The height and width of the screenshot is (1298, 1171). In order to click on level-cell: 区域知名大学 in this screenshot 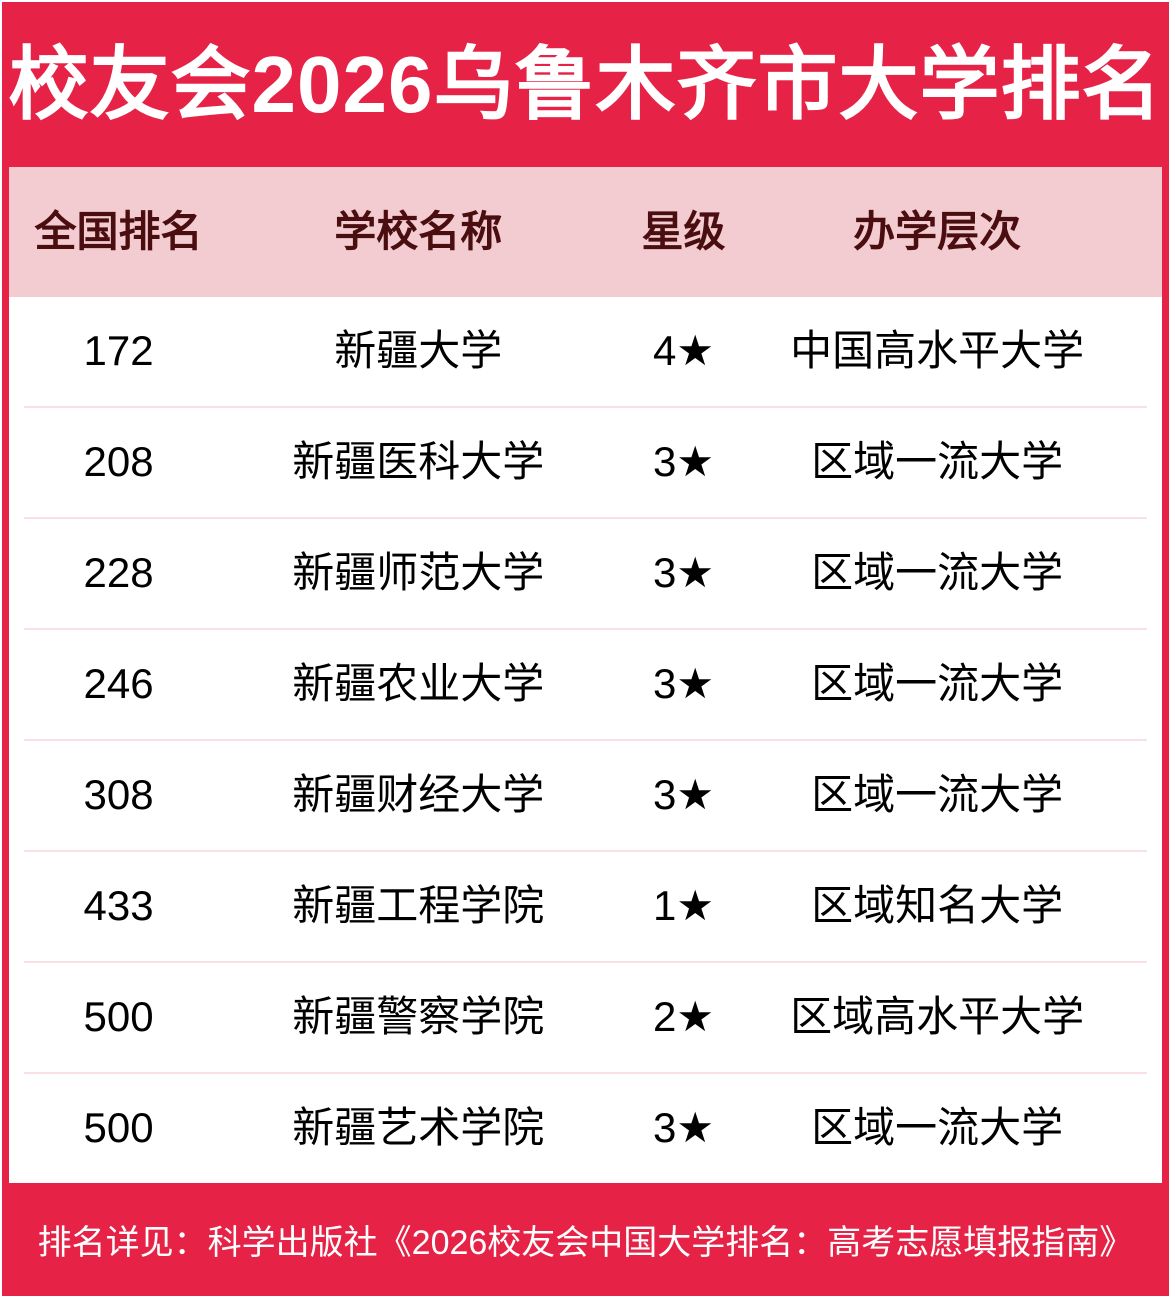, I will do `click(937, 906)`.